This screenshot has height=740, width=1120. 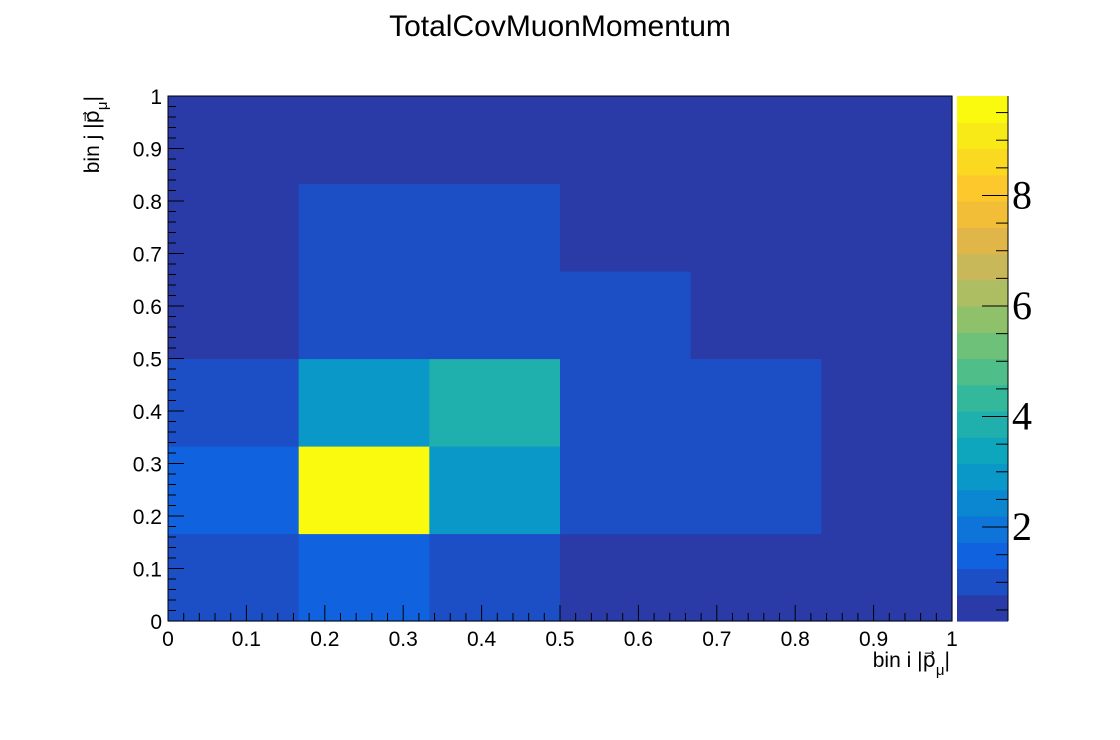 What do you see at coordinates (246, 639) in the screenshot?
I see `x-tick-label: 0.1` at bounding box center [246, 639].